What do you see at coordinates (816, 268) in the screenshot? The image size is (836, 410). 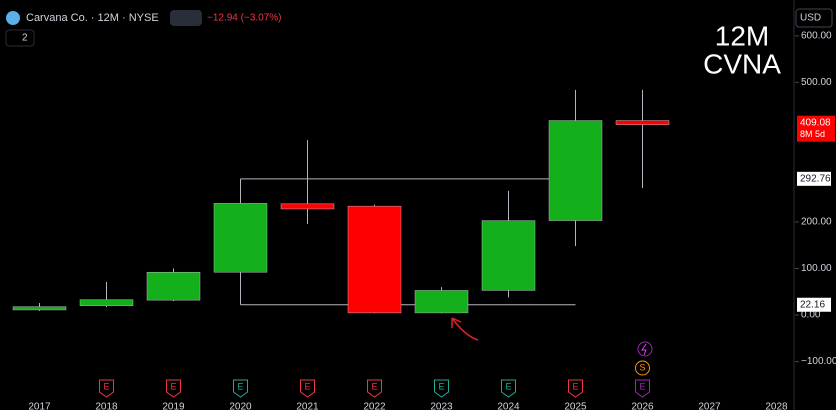 I see `y-tick-label: 100.00` at bounding box center [816, 268].